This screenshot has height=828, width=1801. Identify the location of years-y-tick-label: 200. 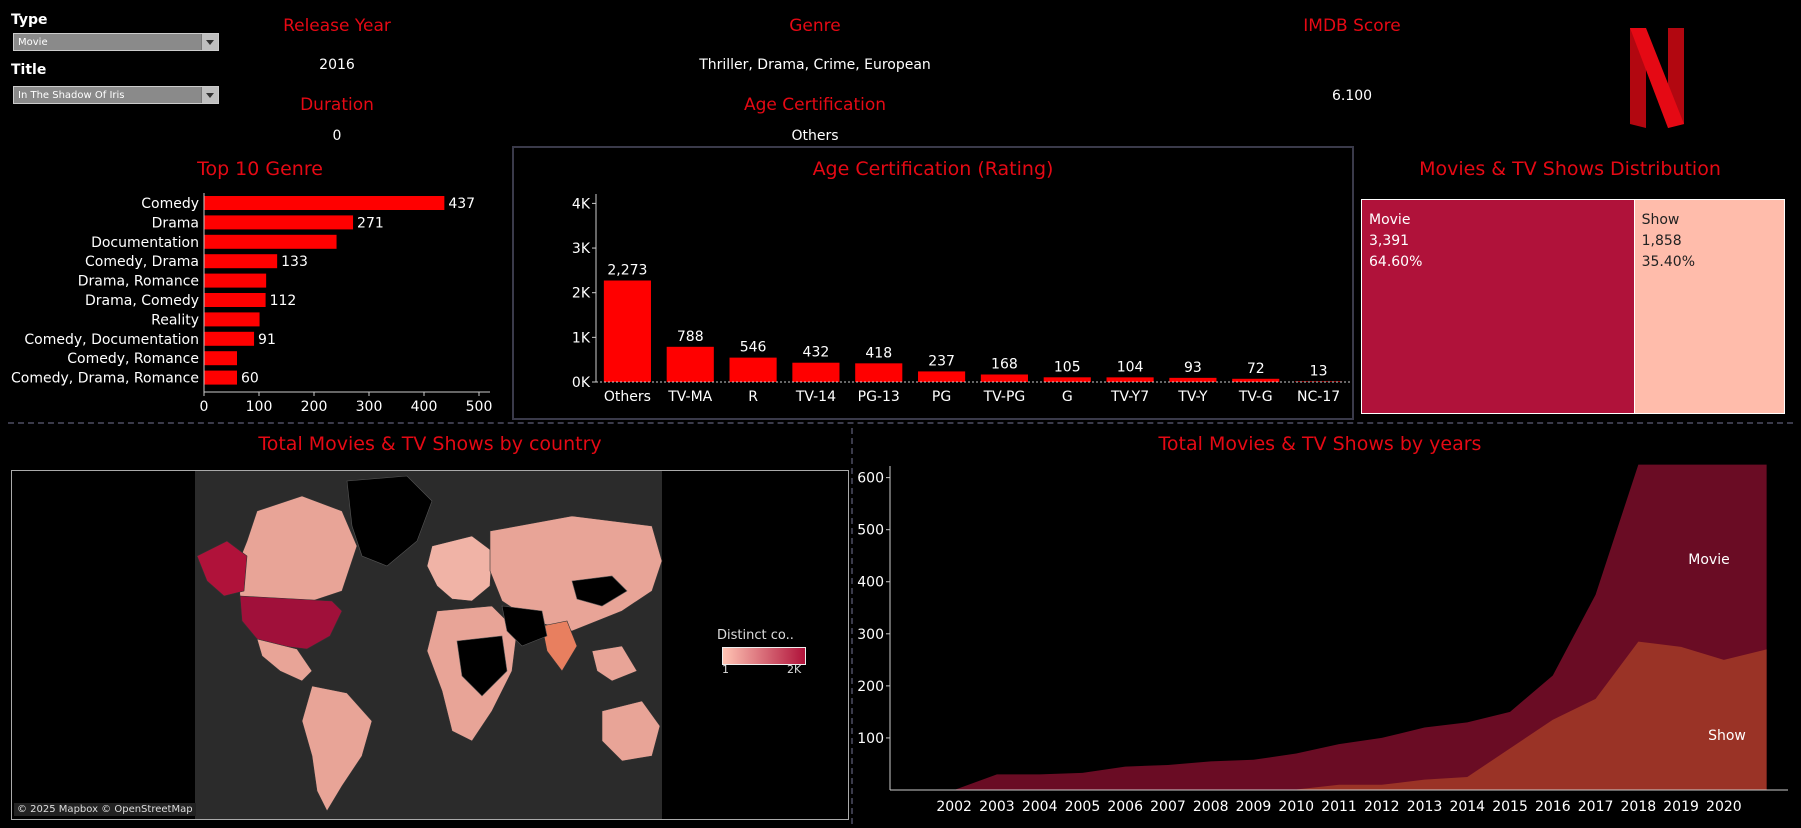
(870, 687).